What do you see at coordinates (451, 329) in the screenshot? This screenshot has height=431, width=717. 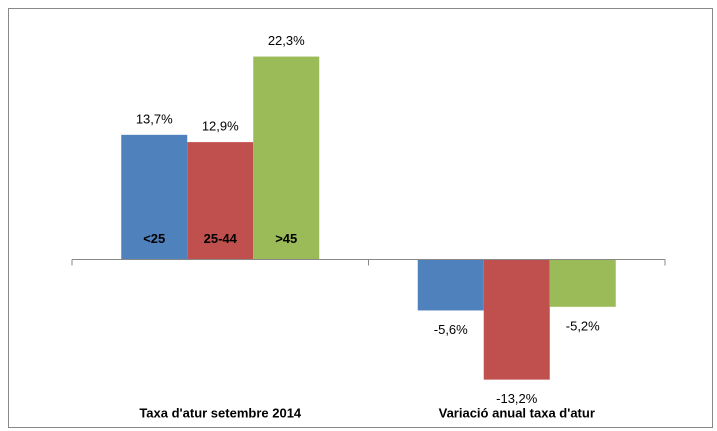 I see `value-label: -5,6%` at bounding box center [451, 329].